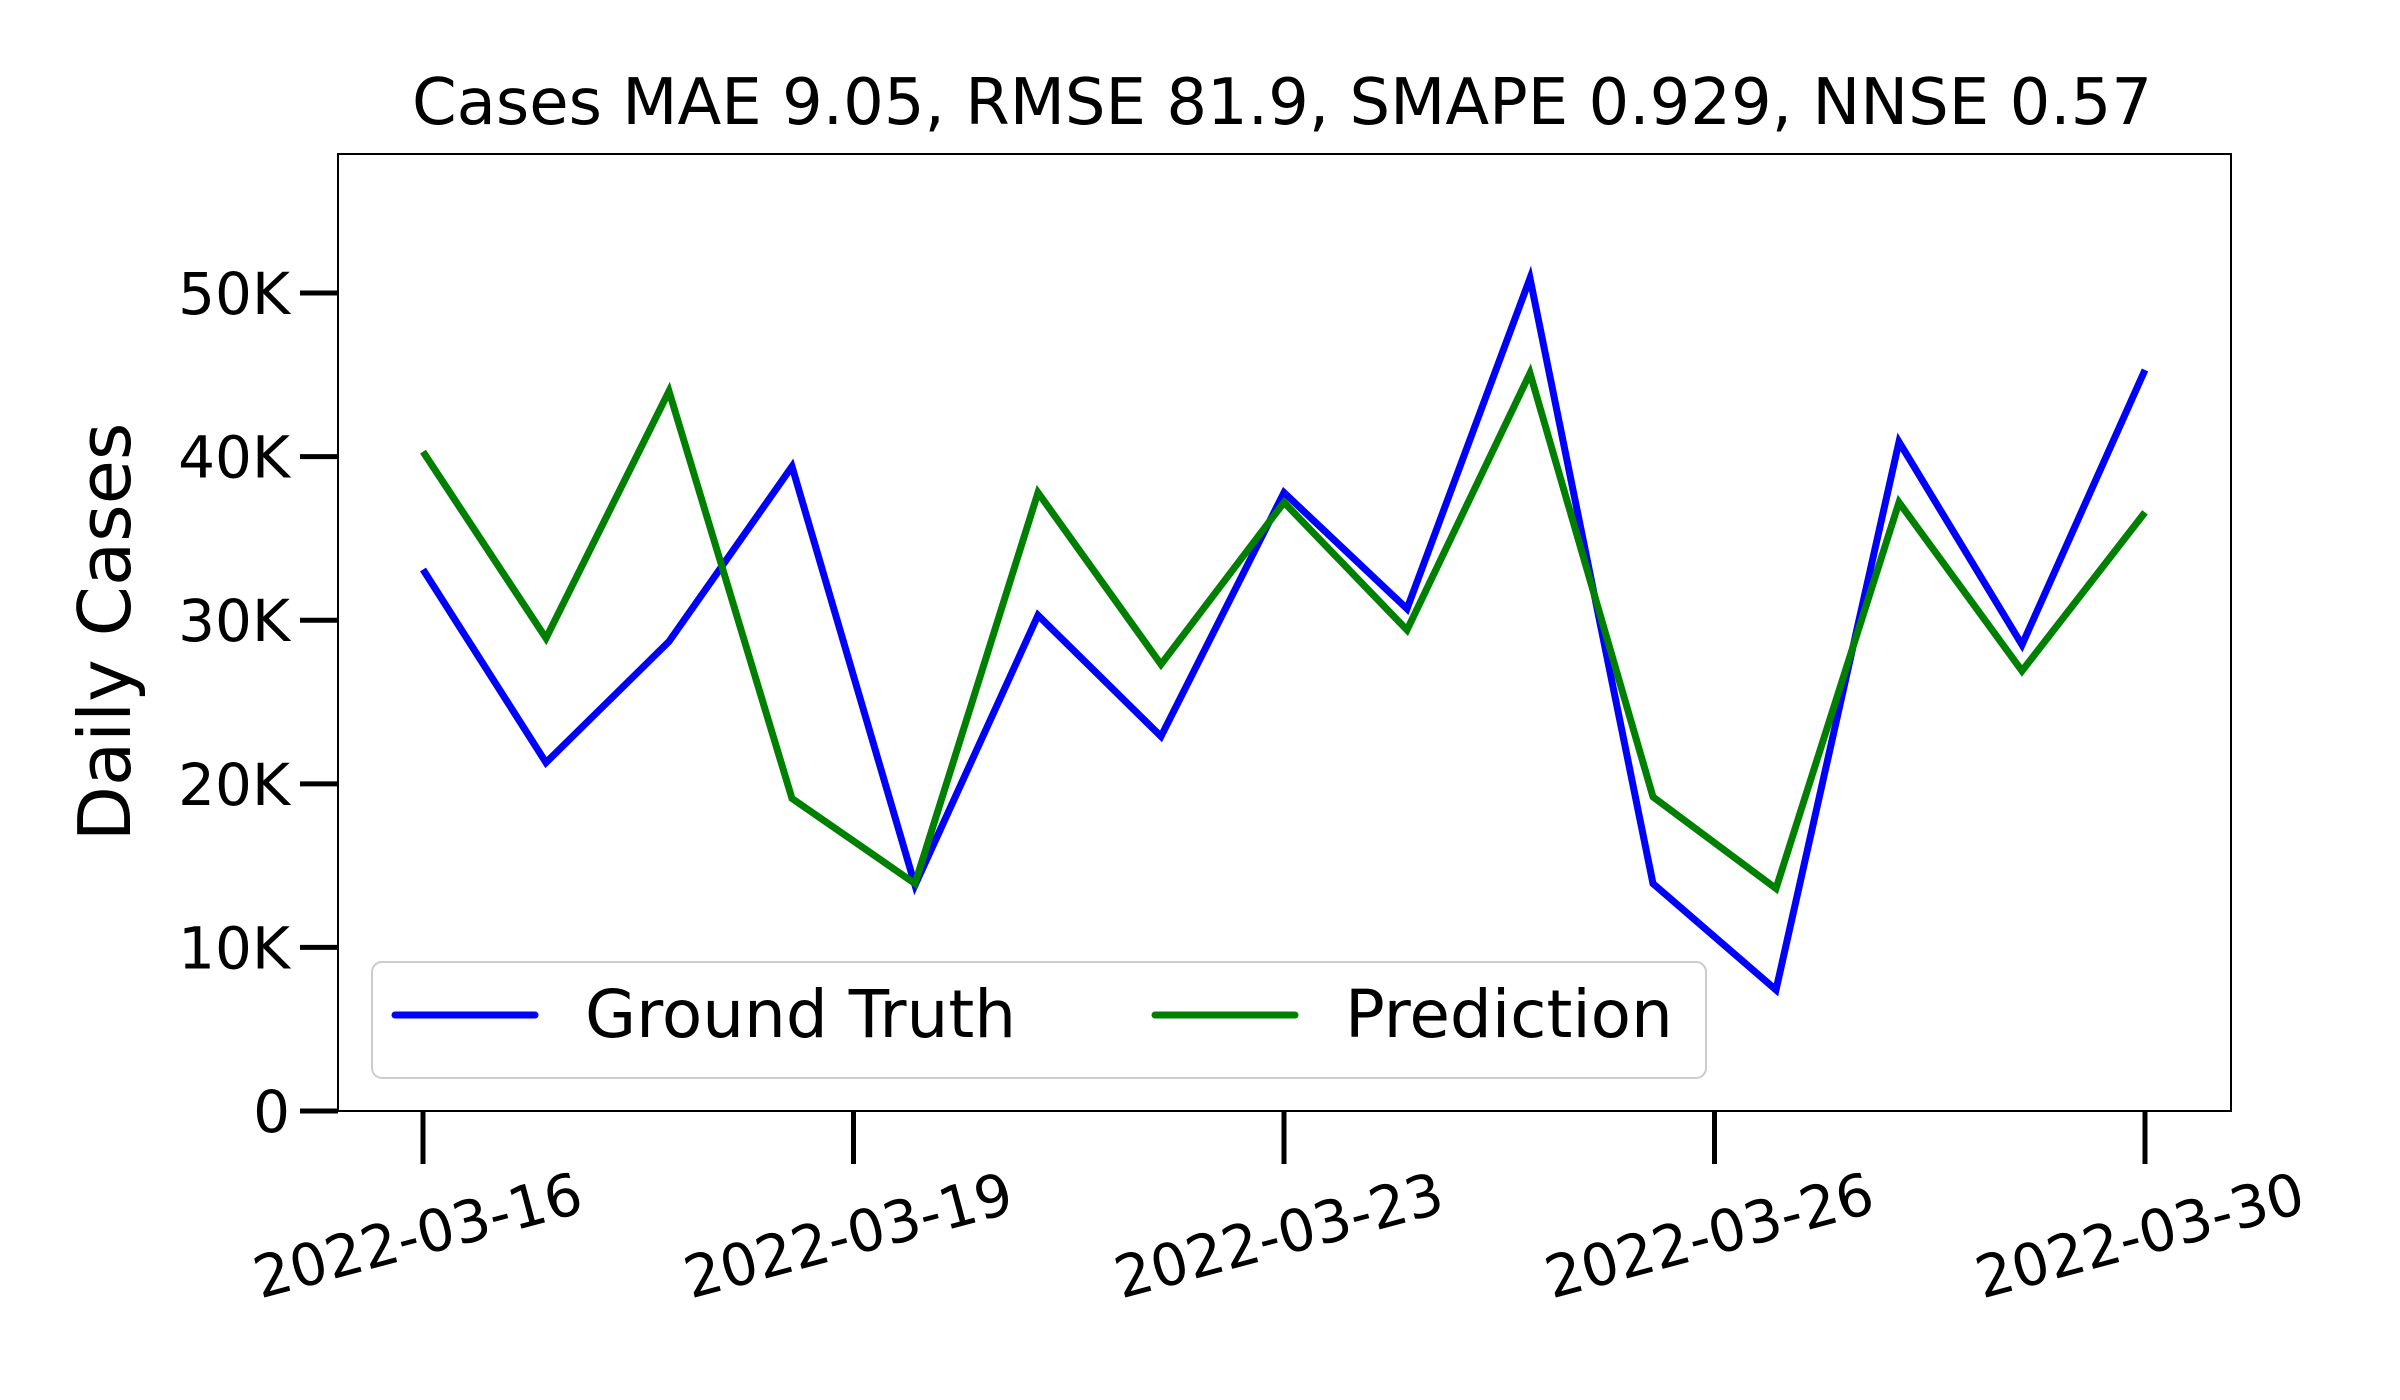  I want to click on x-tick-label: 2022-03-26, so click(1709, 1235).